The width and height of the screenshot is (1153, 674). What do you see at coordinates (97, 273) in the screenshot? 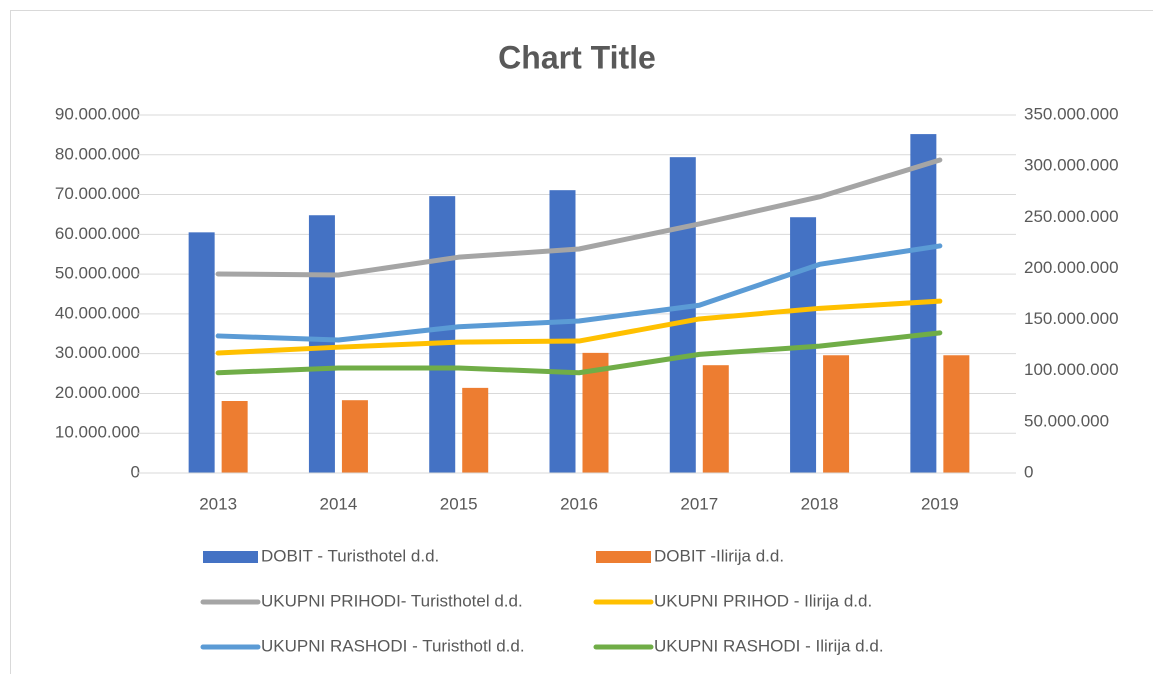
I see `y-tick-label: 50.000.000` at bounding box center [97, 273].